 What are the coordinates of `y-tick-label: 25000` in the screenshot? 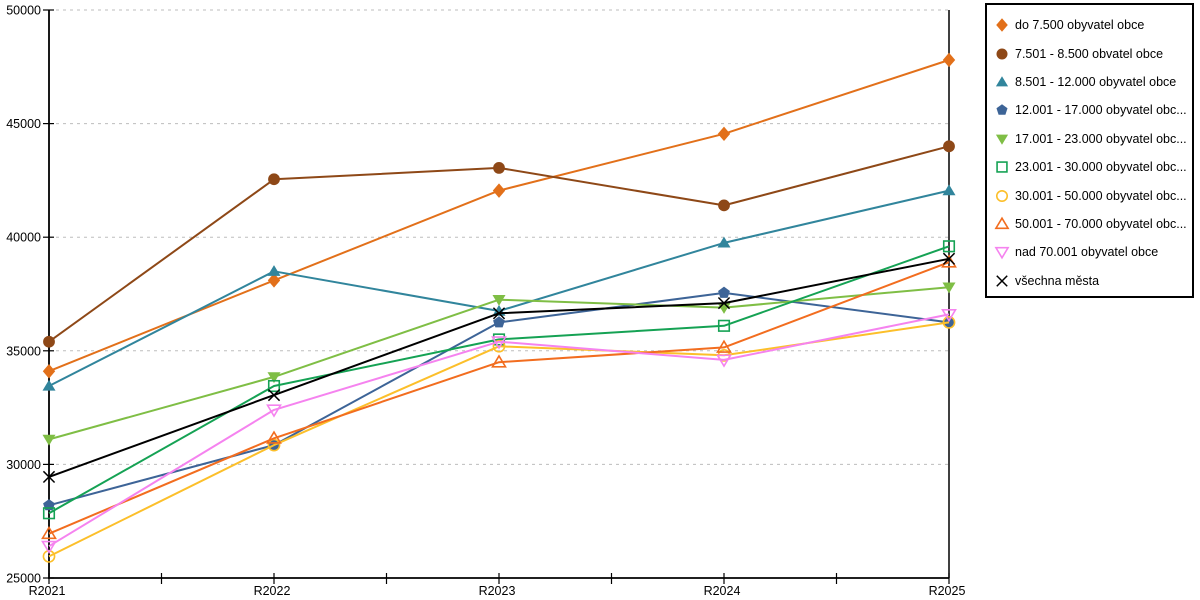 It's located at (23, 579).